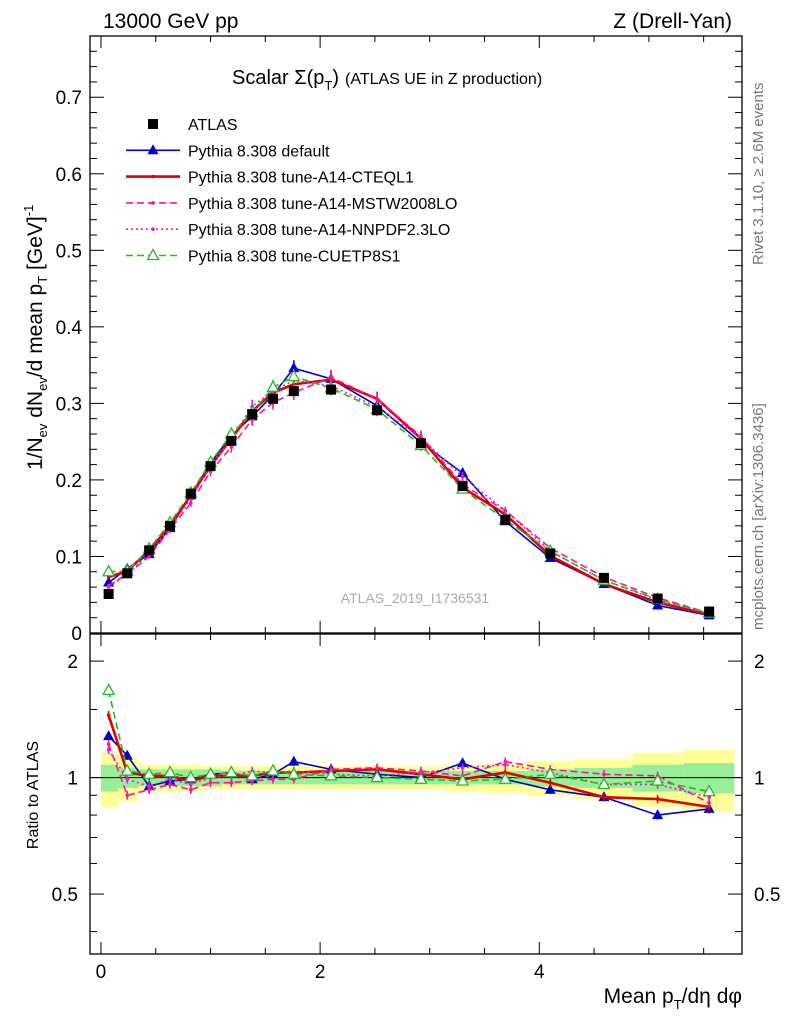 This screenshot has width=786, height=1024. I want to click on legend-item: Pythia 8.308 tune-A14-CTEQL1, so click(270, 178).